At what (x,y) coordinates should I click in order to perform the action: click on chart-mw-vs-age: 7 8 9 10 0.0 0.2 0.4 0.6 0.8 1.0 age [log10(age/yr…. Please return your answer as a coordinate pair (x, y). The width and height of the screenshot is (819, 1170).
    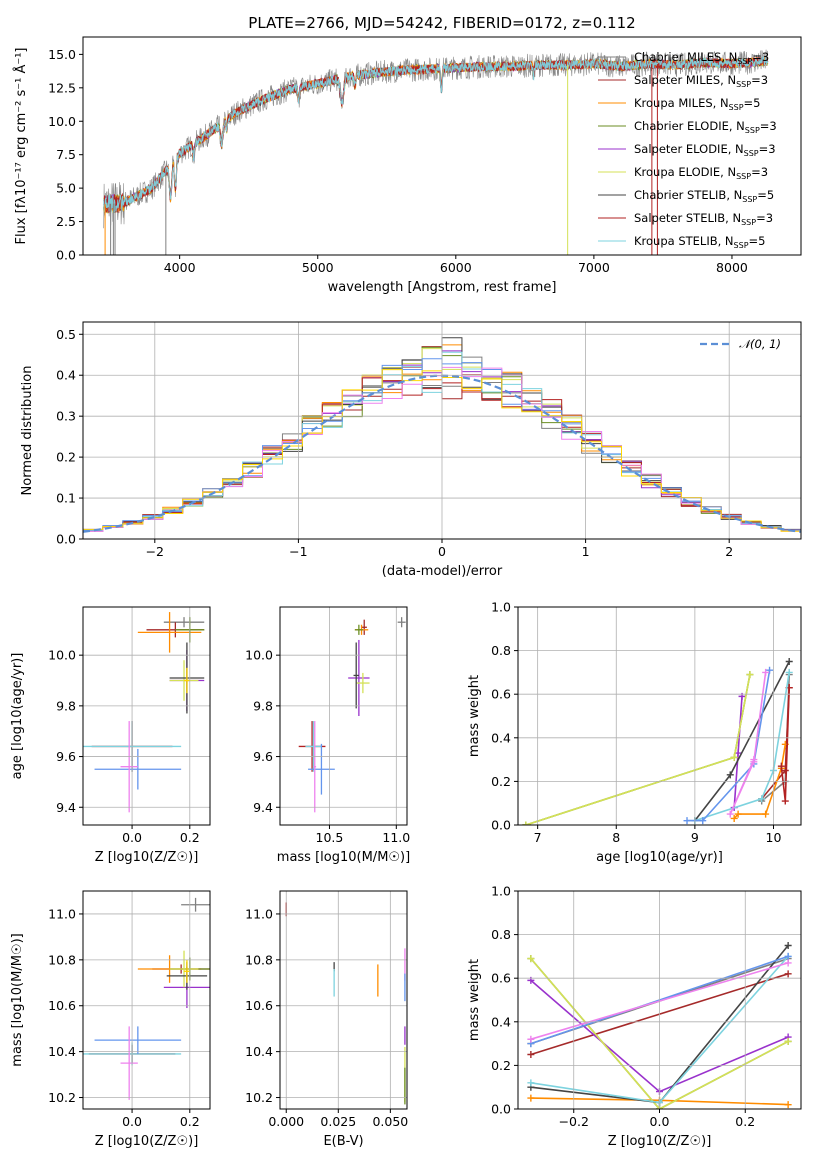
    Looking at the image, I should click on (634, 732).